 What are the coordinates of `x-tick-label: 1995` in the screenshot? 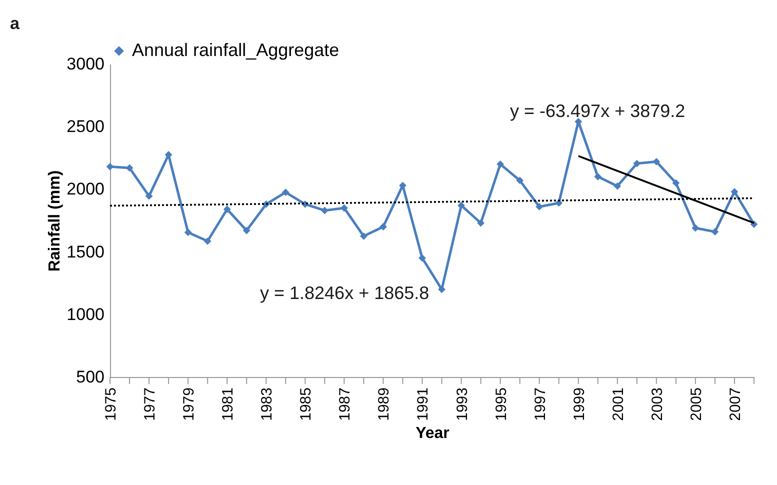 It's located at (501, 404).